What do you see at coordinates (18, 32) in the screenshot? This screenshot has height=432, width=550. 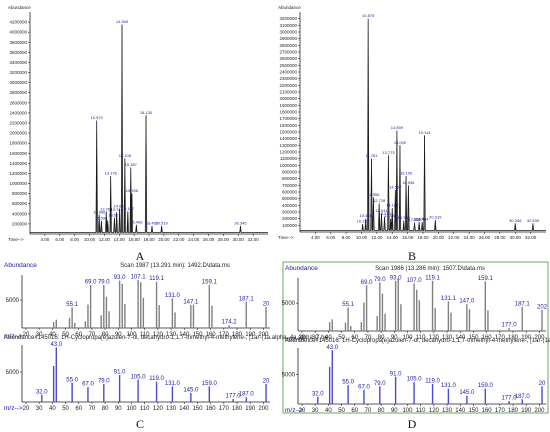 I see `y-tick-label: 4000000` at bounding box center [18, 32].